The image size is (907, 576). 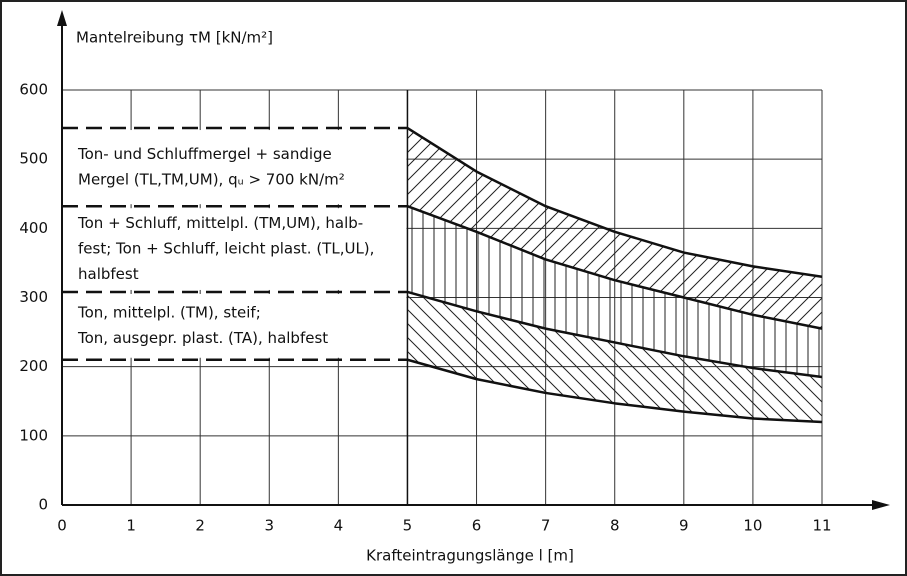 What do you see at coordinates (200, 526) in the screenshot?
I see `x-tick-label: 2` at bounding box center [200, 526].